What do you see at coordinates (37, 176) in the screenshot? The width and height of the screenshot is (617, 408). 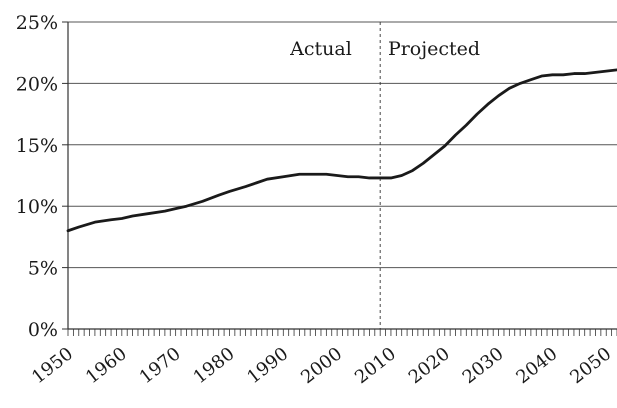 I see `y-tick-labels: 0% 5% 10% 15% 20% 25%` at bounding box center [37, 176].